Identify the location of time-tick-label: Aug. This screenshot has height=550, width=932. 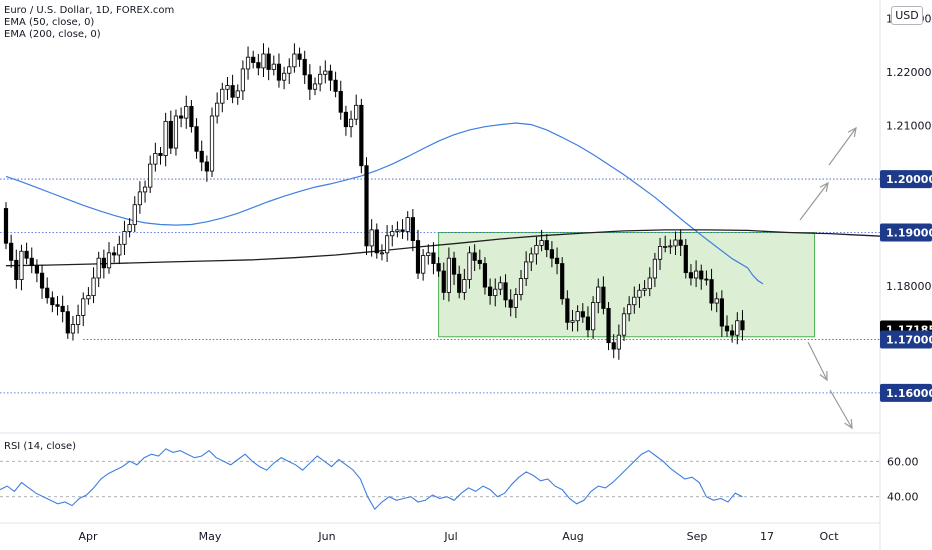
(572, 536).